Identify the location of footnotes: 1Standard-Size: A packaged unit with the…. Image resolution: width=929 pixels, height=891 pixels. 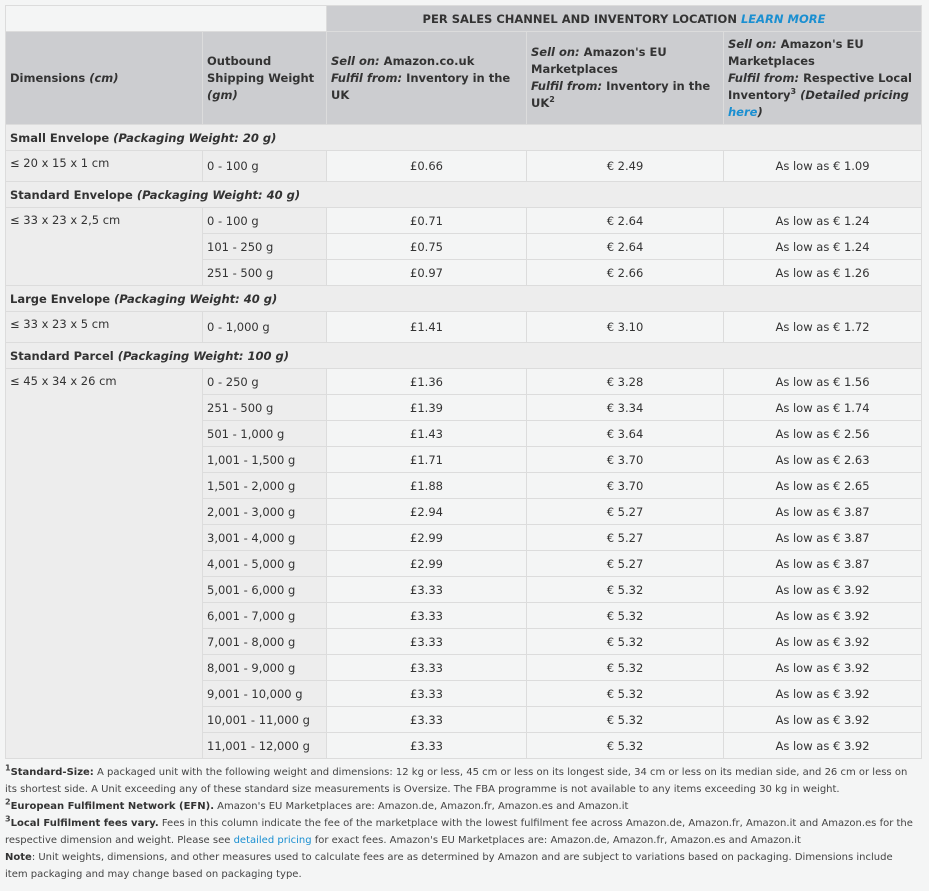
(461, 823).